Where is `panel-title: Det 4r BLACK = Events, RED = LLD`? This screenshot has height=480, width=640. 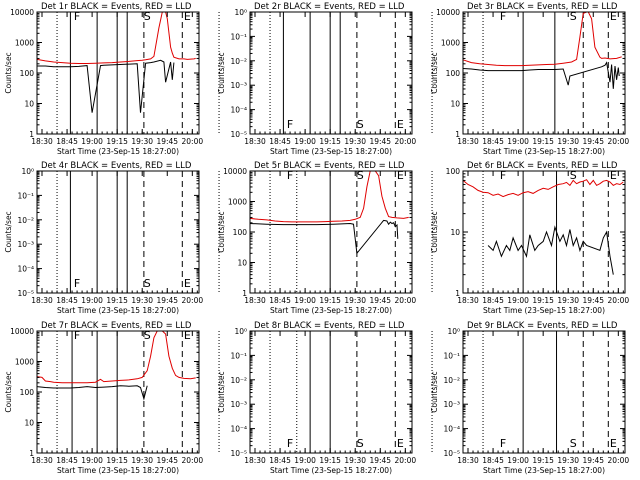
panel-title: Det 4r BLACK = Events, RED = LLD is located at coordinates (116, 166).